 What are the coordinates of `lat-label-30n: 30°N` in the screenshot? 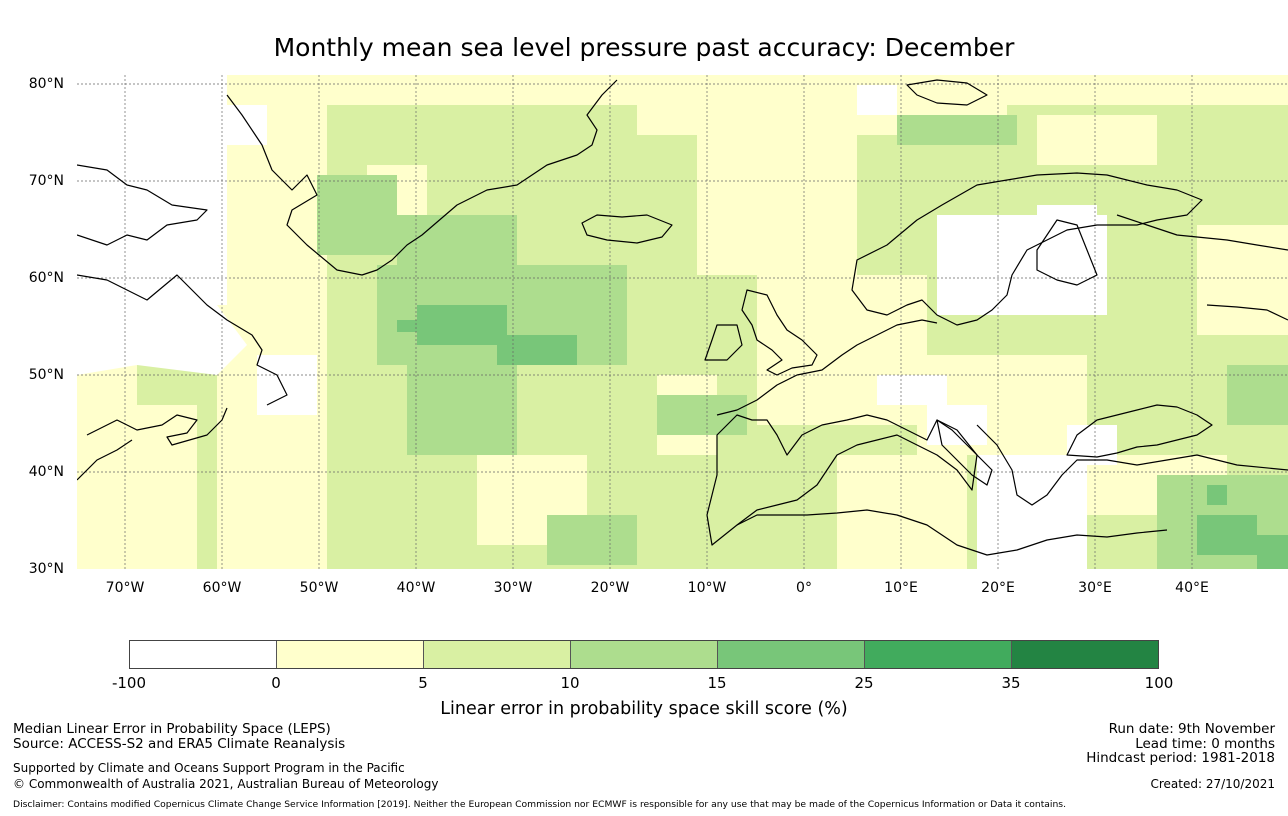 It's located at (46, 569).